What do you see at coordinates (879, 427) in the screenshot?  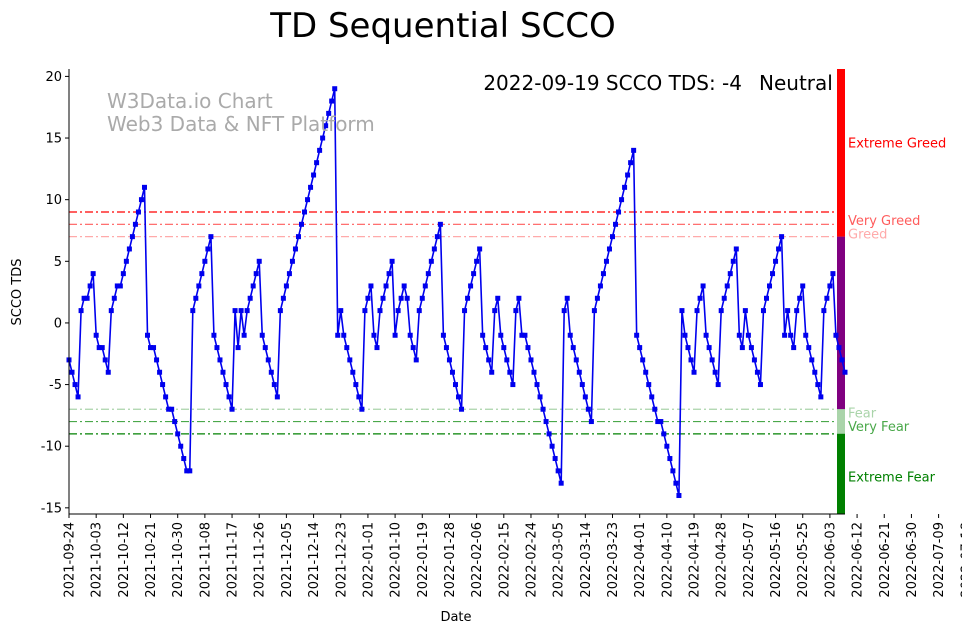 I see `zone-label-4: Very Fear` at bounding box center [879, 427].